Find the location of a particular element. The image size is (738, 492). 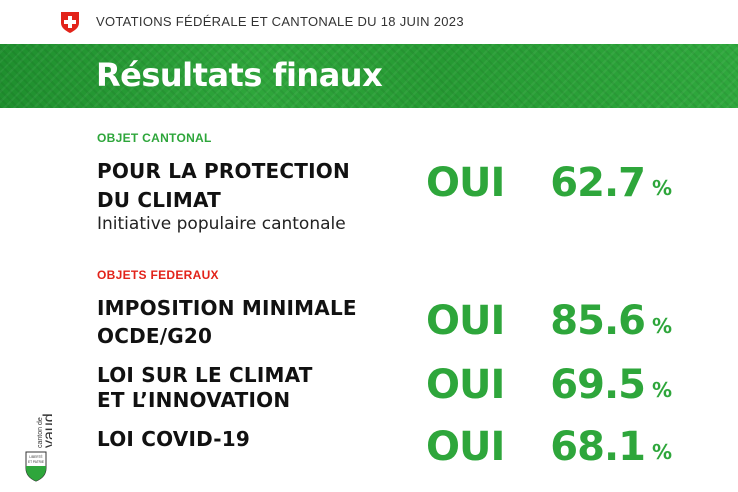

federal-item-1-title-line1: IMPOSITION MINIMALE is located at coordinates (227, 308).